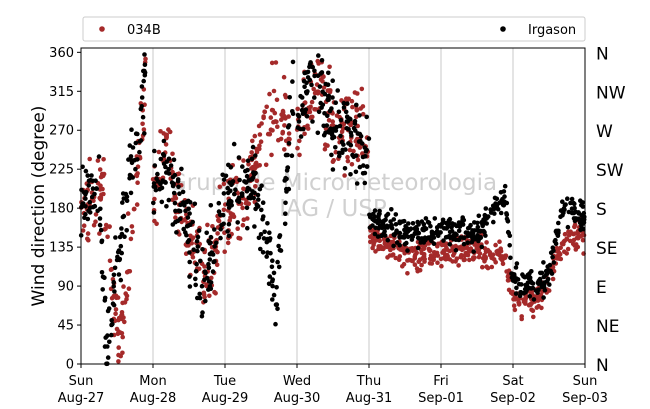 This screenshot has width=650, height=409. I want to click on x-tick-day: Sat, so click(512, 381).